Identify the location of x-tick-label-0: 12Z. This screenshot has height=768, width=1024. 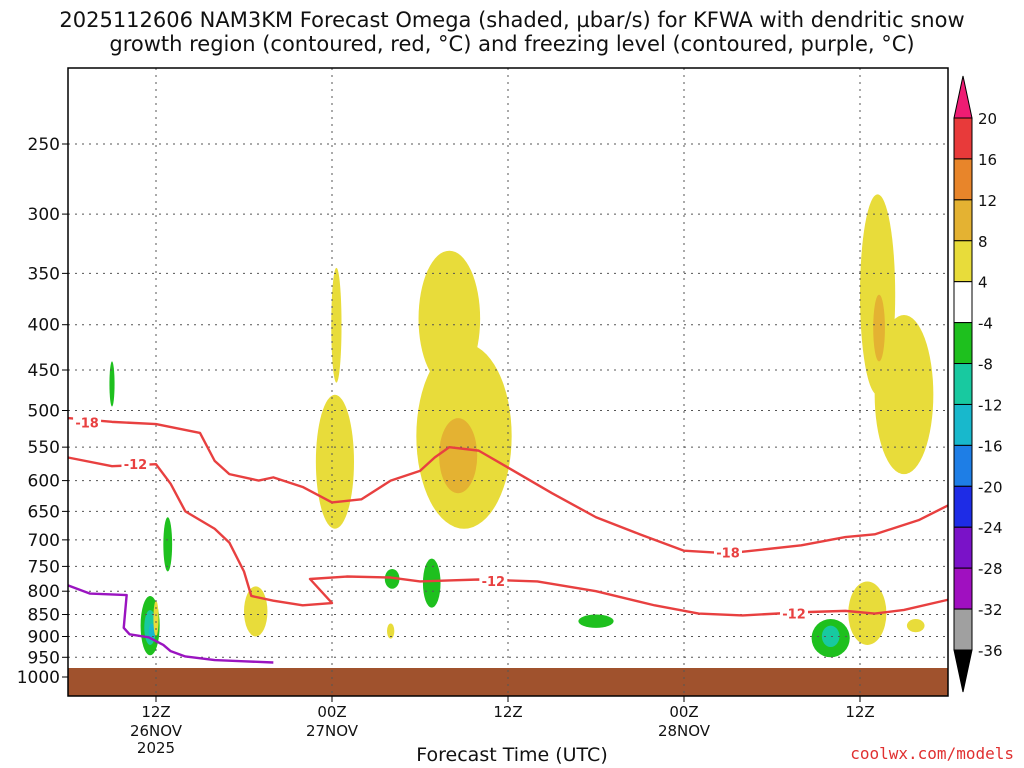
(155, 712).